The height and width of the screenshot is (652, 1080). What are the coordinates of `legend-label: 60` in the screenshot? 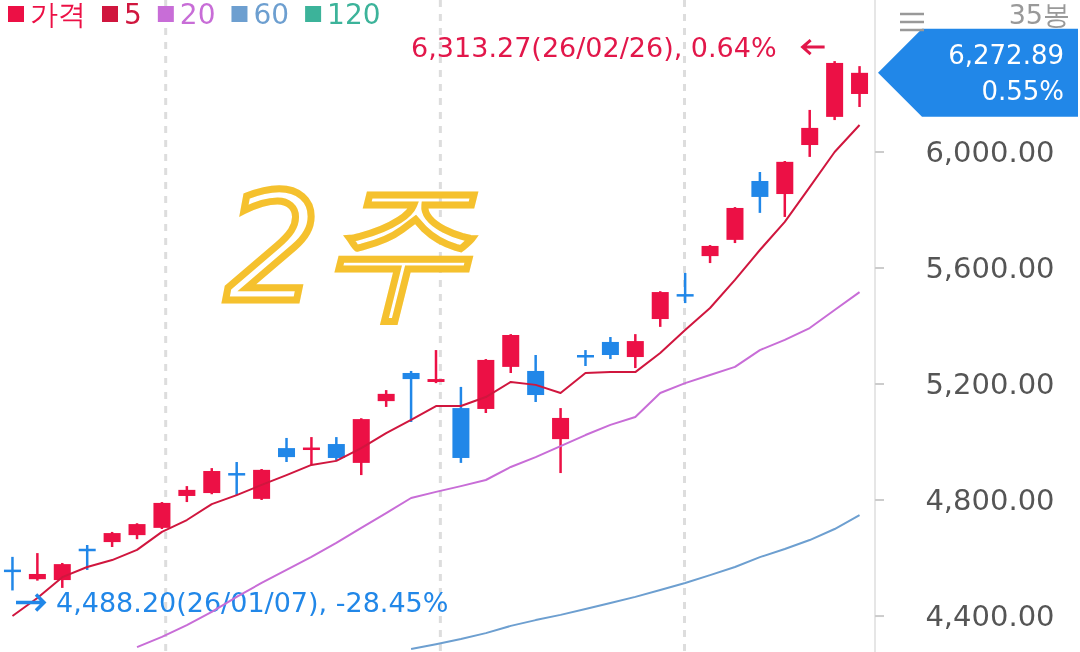 It's located at (271, 15).